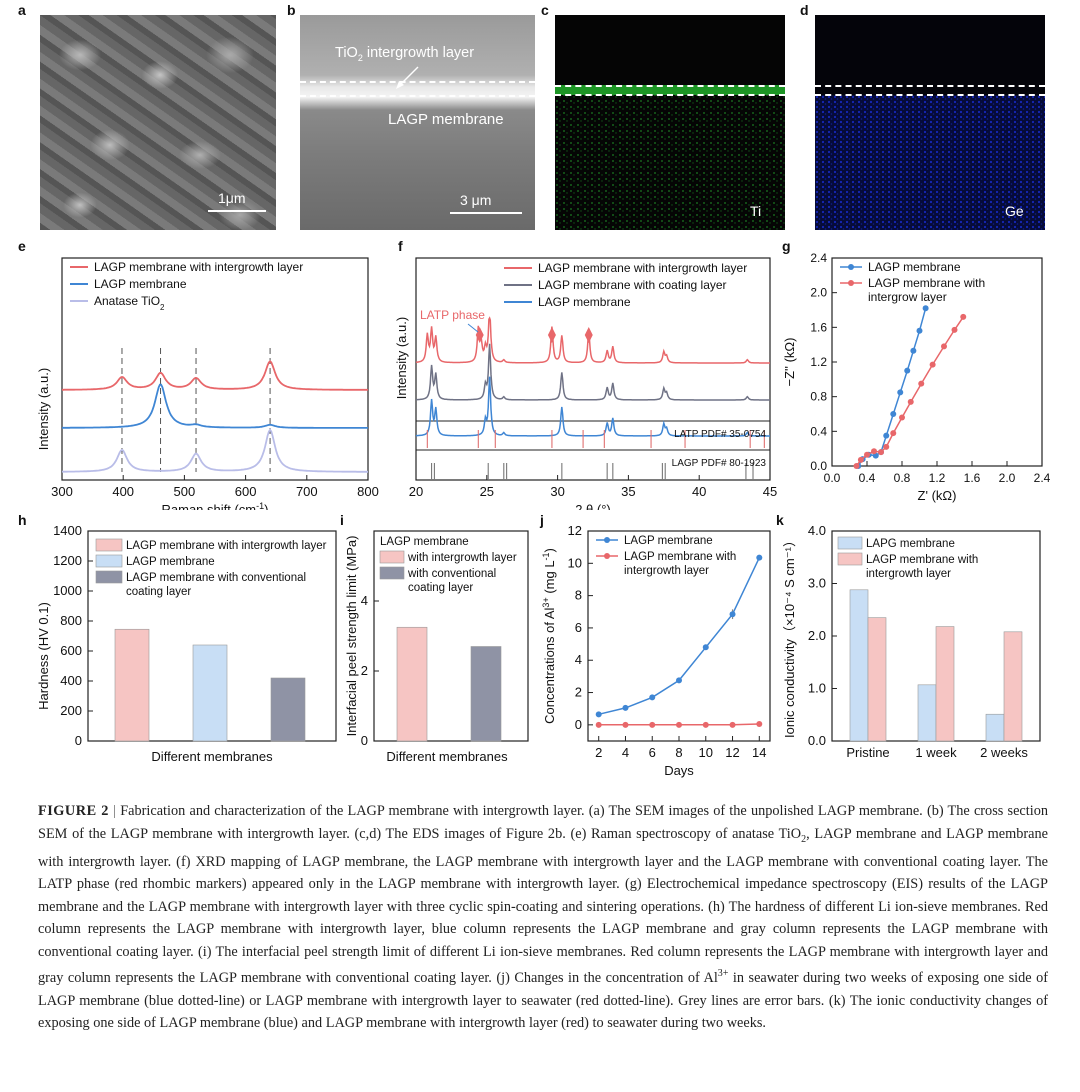 This screenshot has height=1092, width=1080. What do you see at coordinates (818, 327) in the screenshot?
I see `y-tick-label: 1.6` at bounding box center [818, 327].